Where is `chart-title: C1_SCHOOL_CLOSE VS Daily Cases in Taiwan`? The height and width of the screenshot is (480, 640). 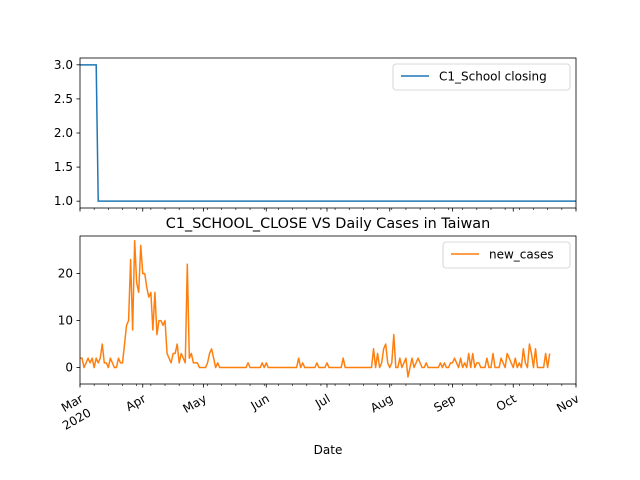
chart-title: C1_SCHOOL_CLOSE VS Daily Cases in Taiwan is located at coordinates (328, 224).